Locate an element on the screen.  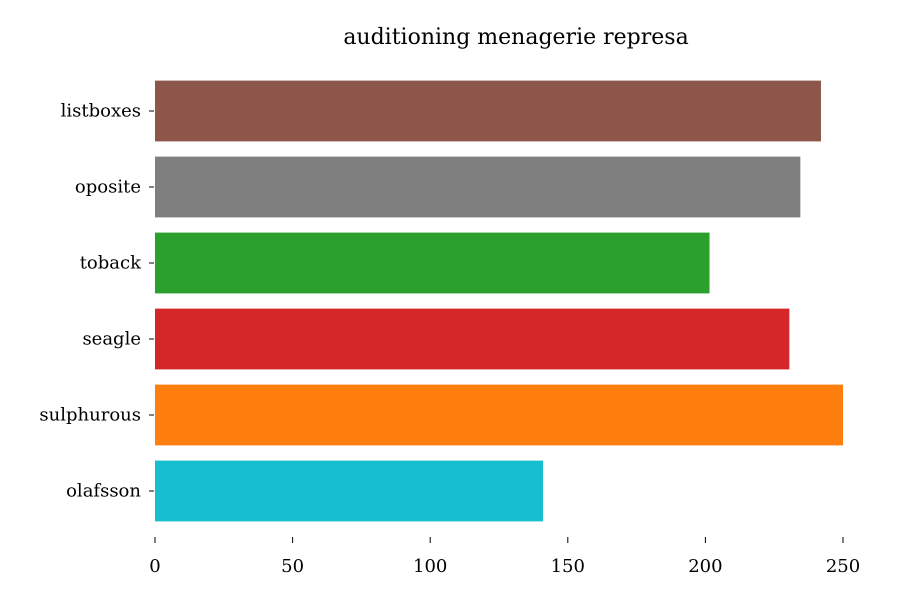
bar-oposite is located at coordinates (478, 187).